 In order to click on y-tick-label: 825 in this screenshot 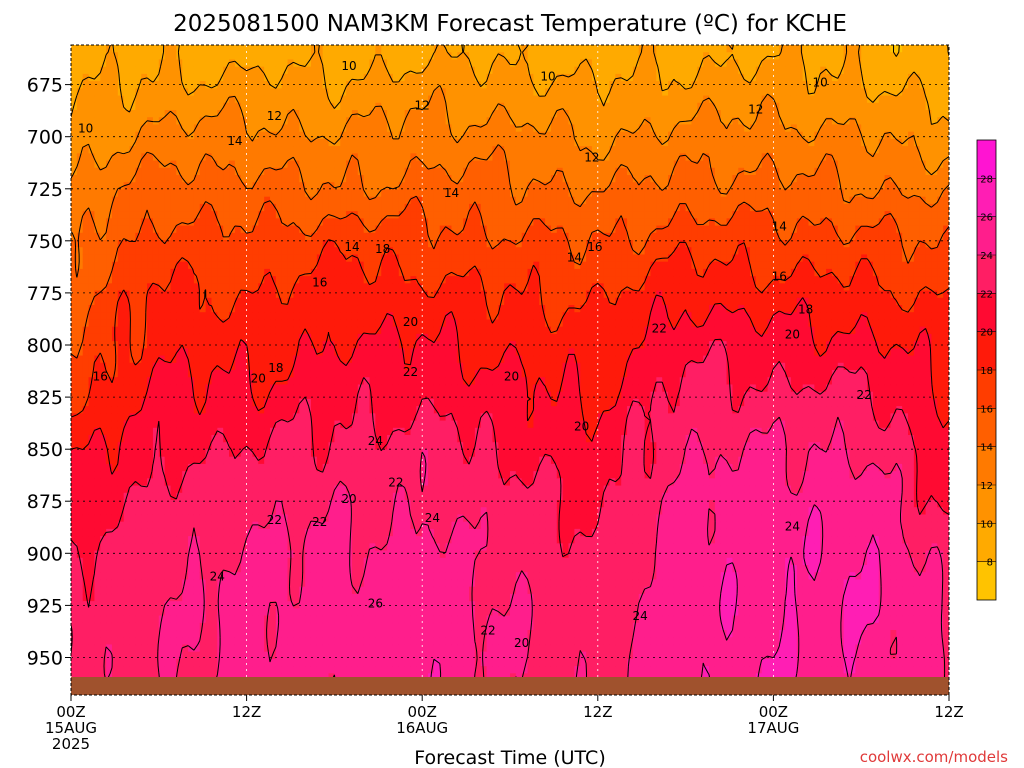, I will do `click(45, 398)`.